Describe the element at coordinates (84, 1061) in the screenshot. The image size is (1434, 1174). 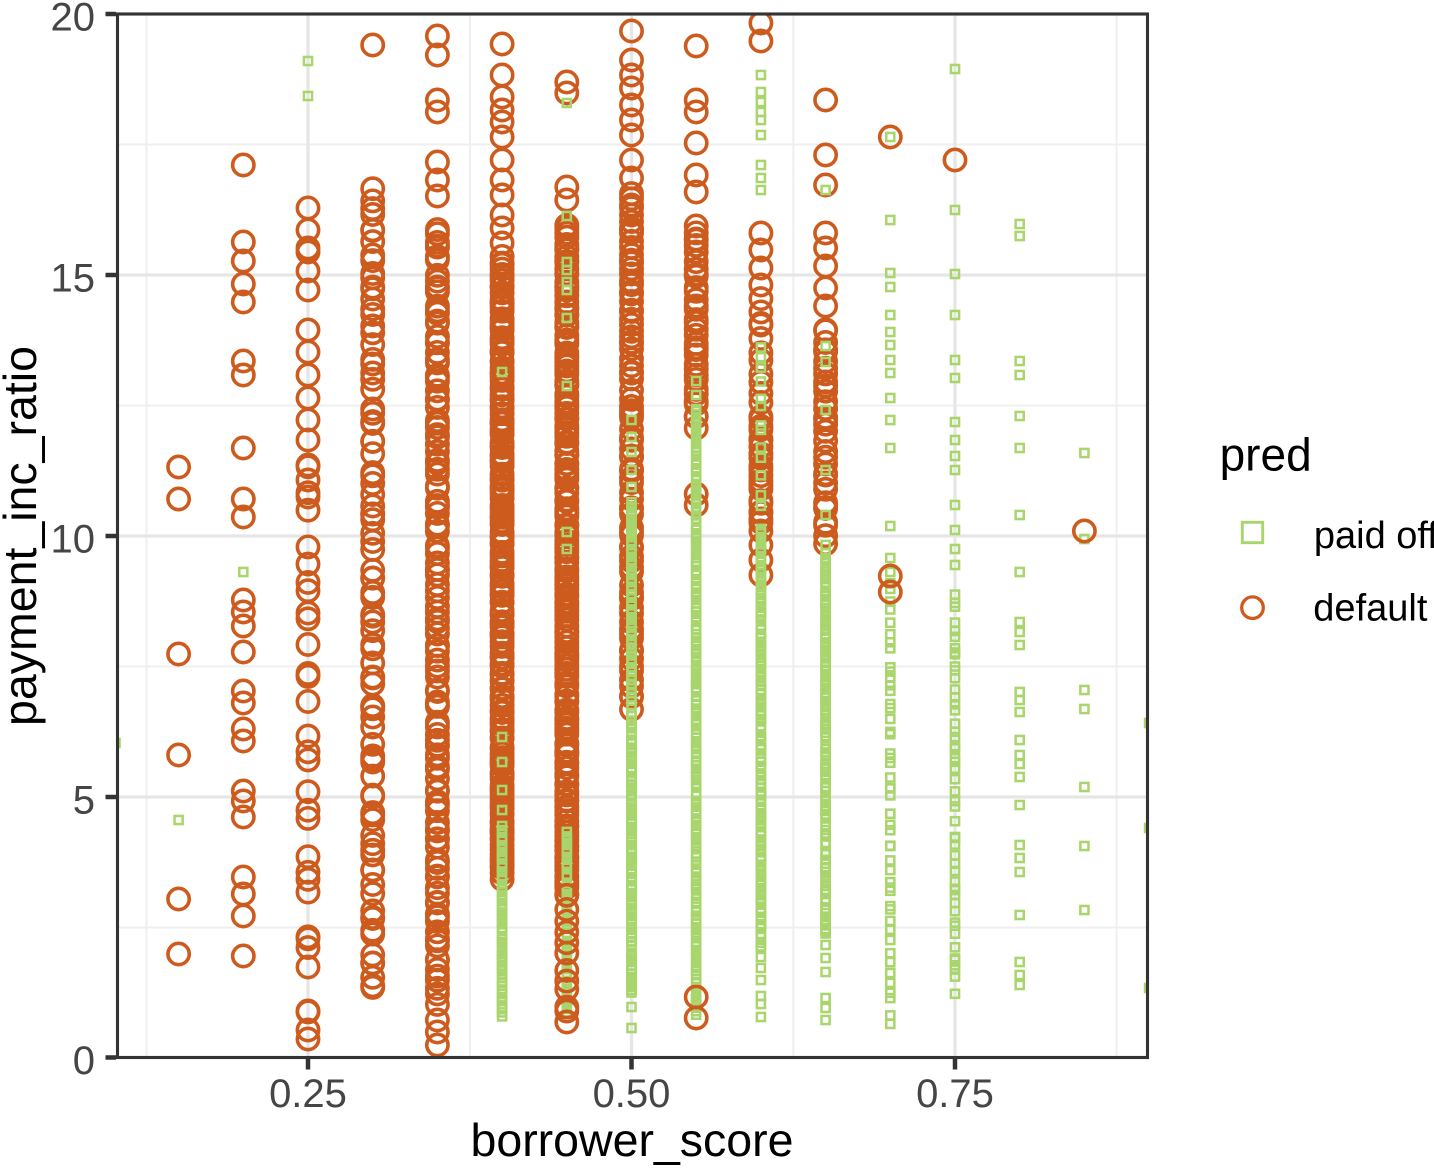
I see `svg-text: 0` at that location.